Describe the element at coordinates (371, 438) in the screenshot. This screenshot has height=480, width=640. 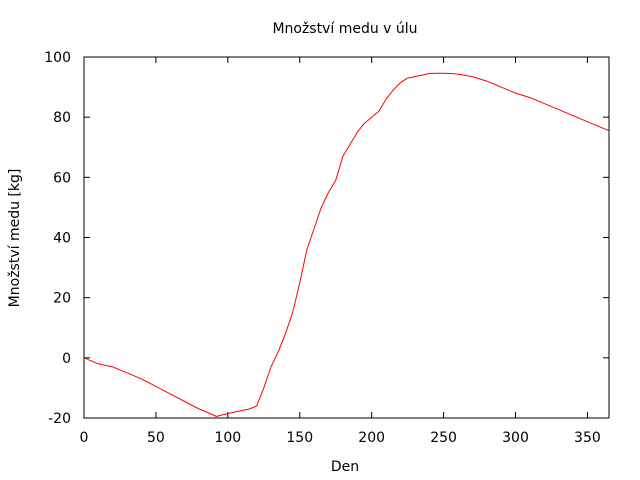
I see `x-tick-label: 200` at that location.